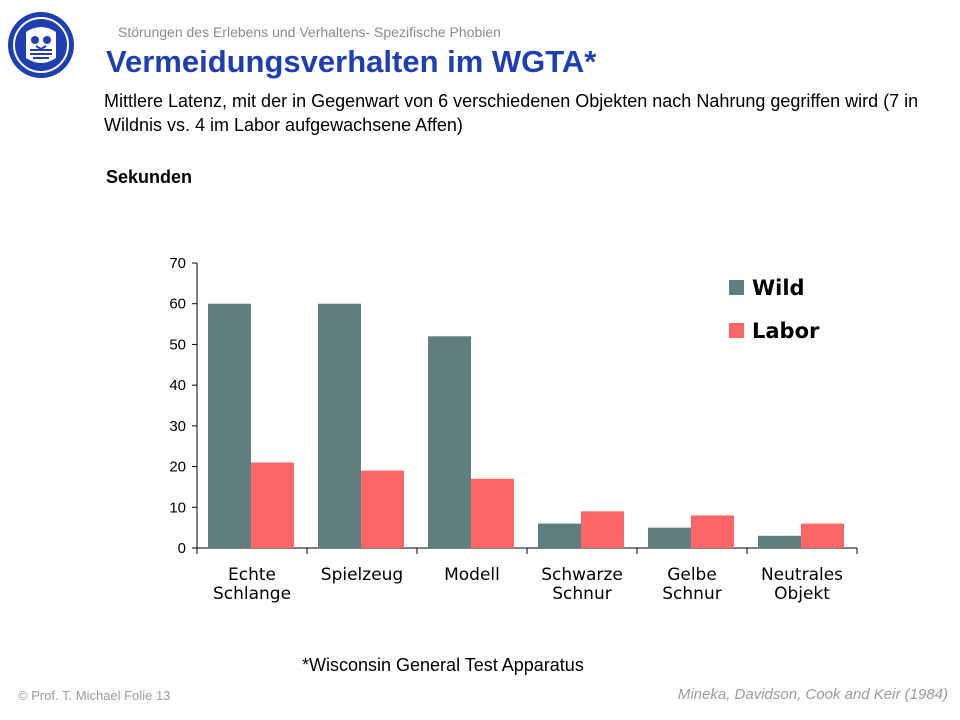  Describe the element at coordinates (443, 665) in the screenshot. I see `footnote: *Wisconsin General Test Apparatus` at that location.